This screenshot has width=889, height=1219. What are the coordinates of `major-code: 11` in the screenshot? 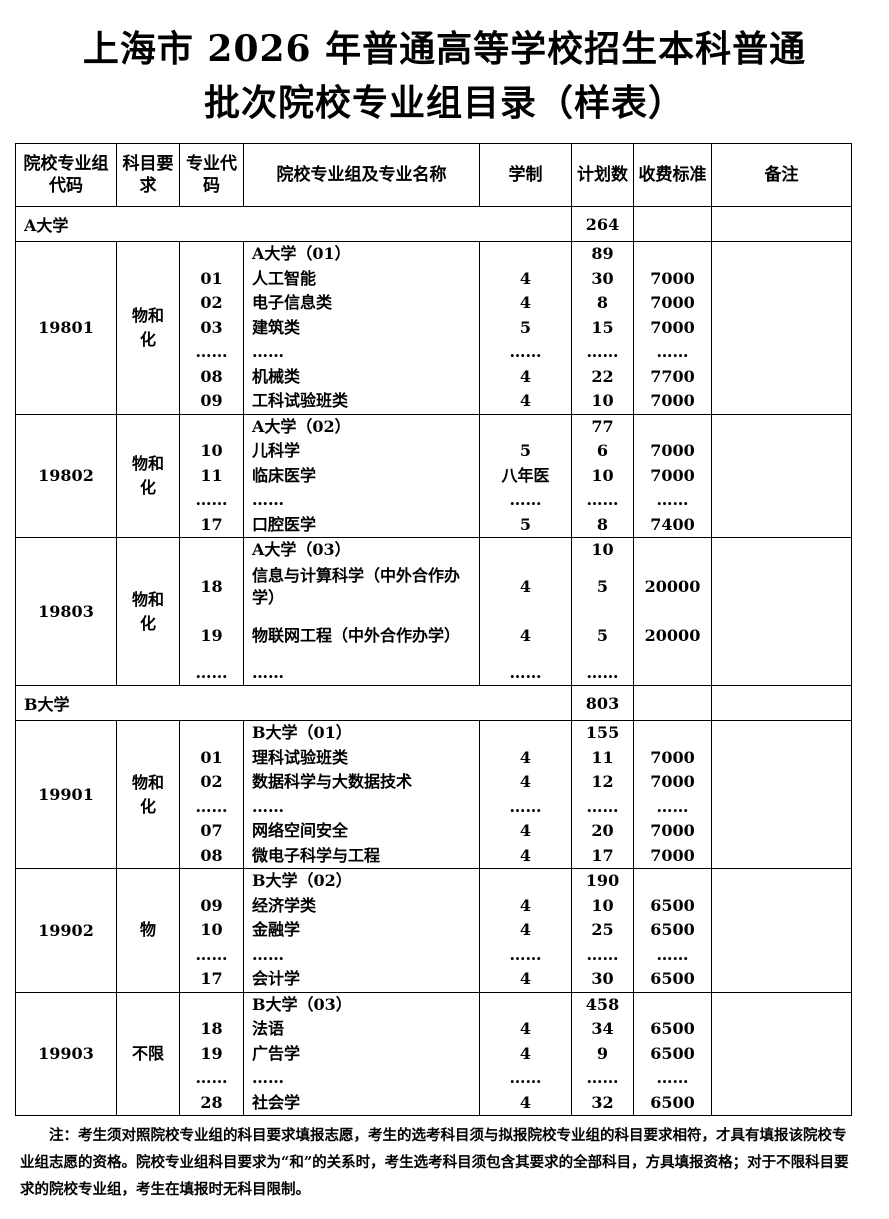 It's located at (211, 475).